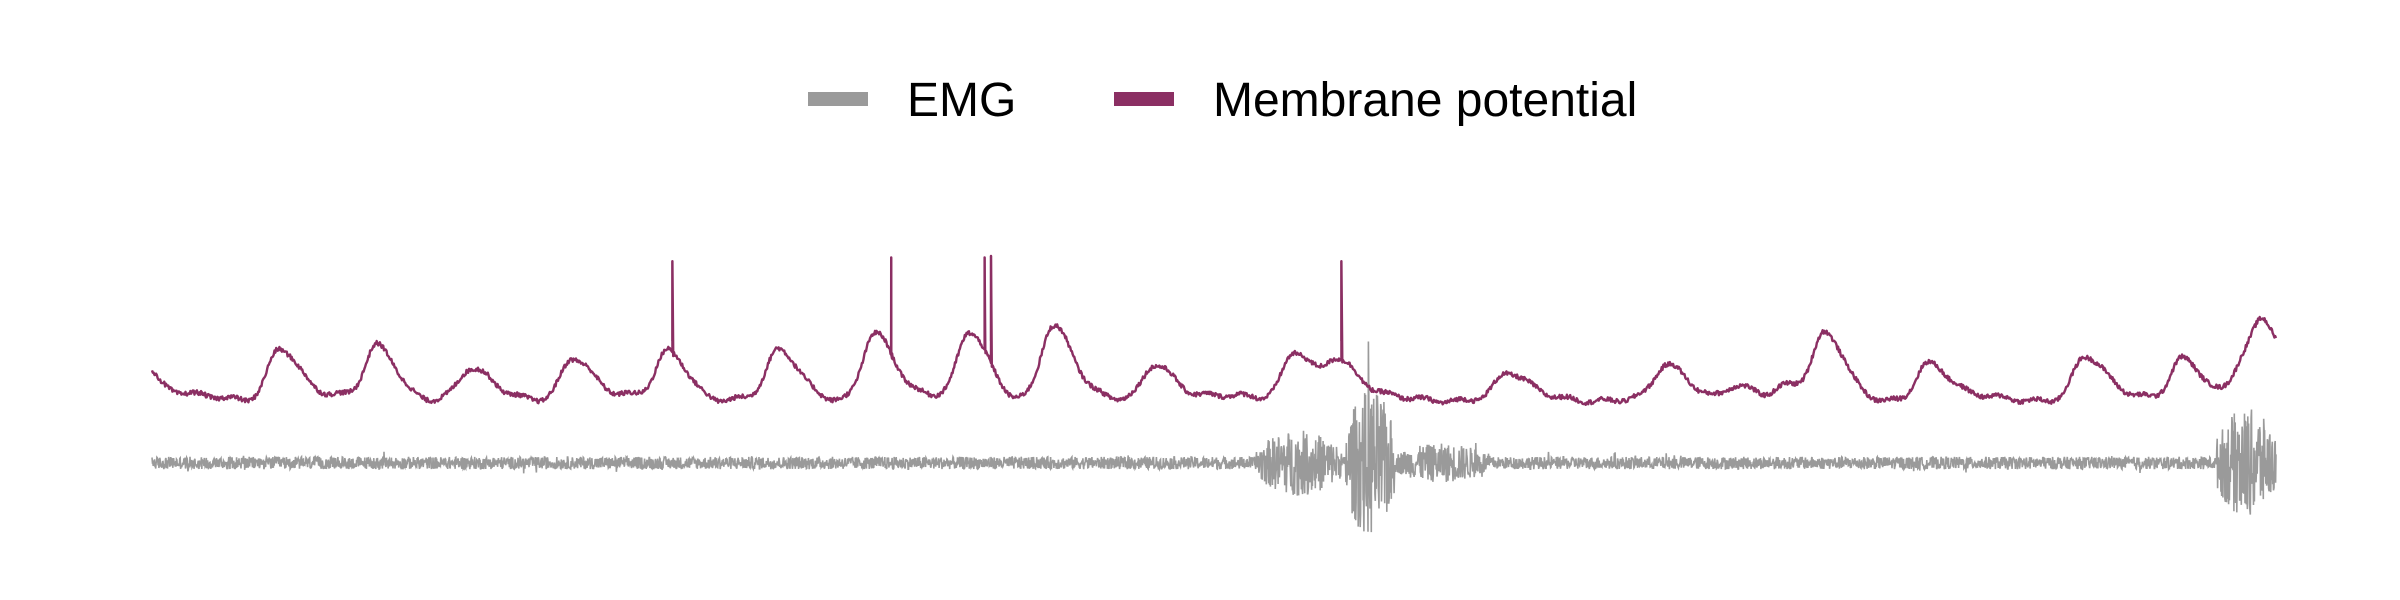 This screenshot has width=2400, height=600. What do you see at coordinates (1425, 100) in the screenshot?
I see `legend-label-membrane-potential: Membrane potential` at bounding box center [1425, 100].